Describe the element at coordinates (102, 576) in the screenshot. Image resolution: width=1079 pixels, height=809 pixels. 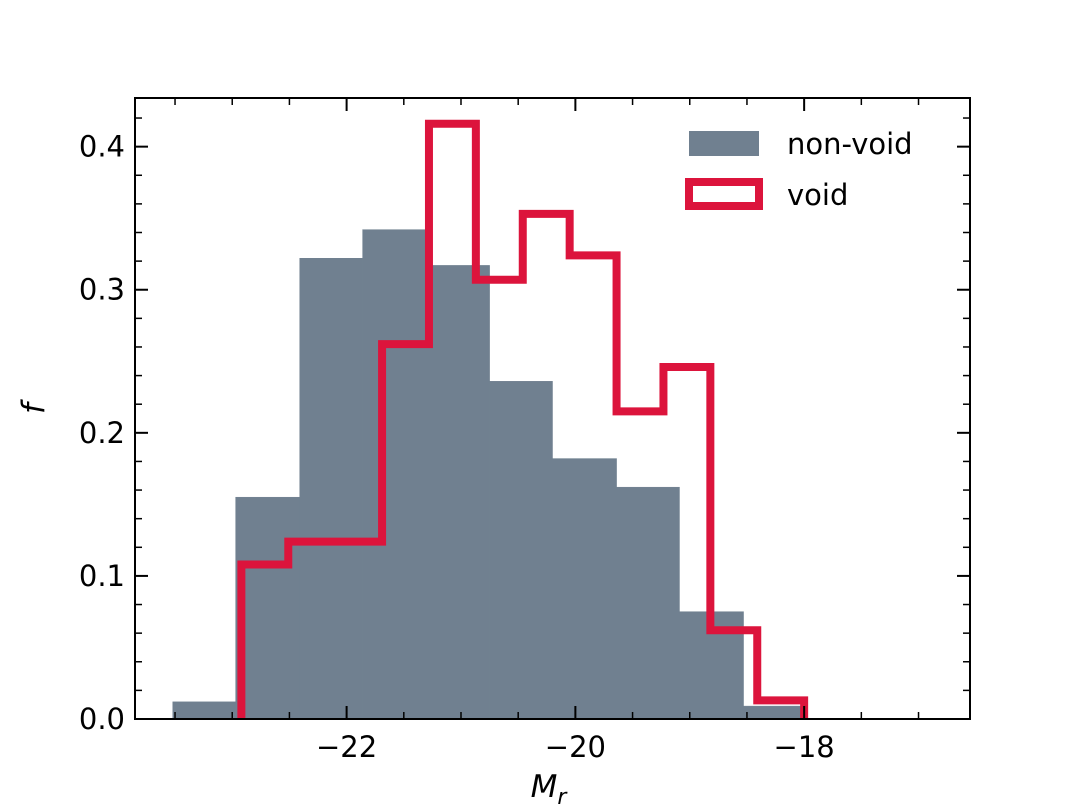
I see `y-tick-label: 0.1` at that location.